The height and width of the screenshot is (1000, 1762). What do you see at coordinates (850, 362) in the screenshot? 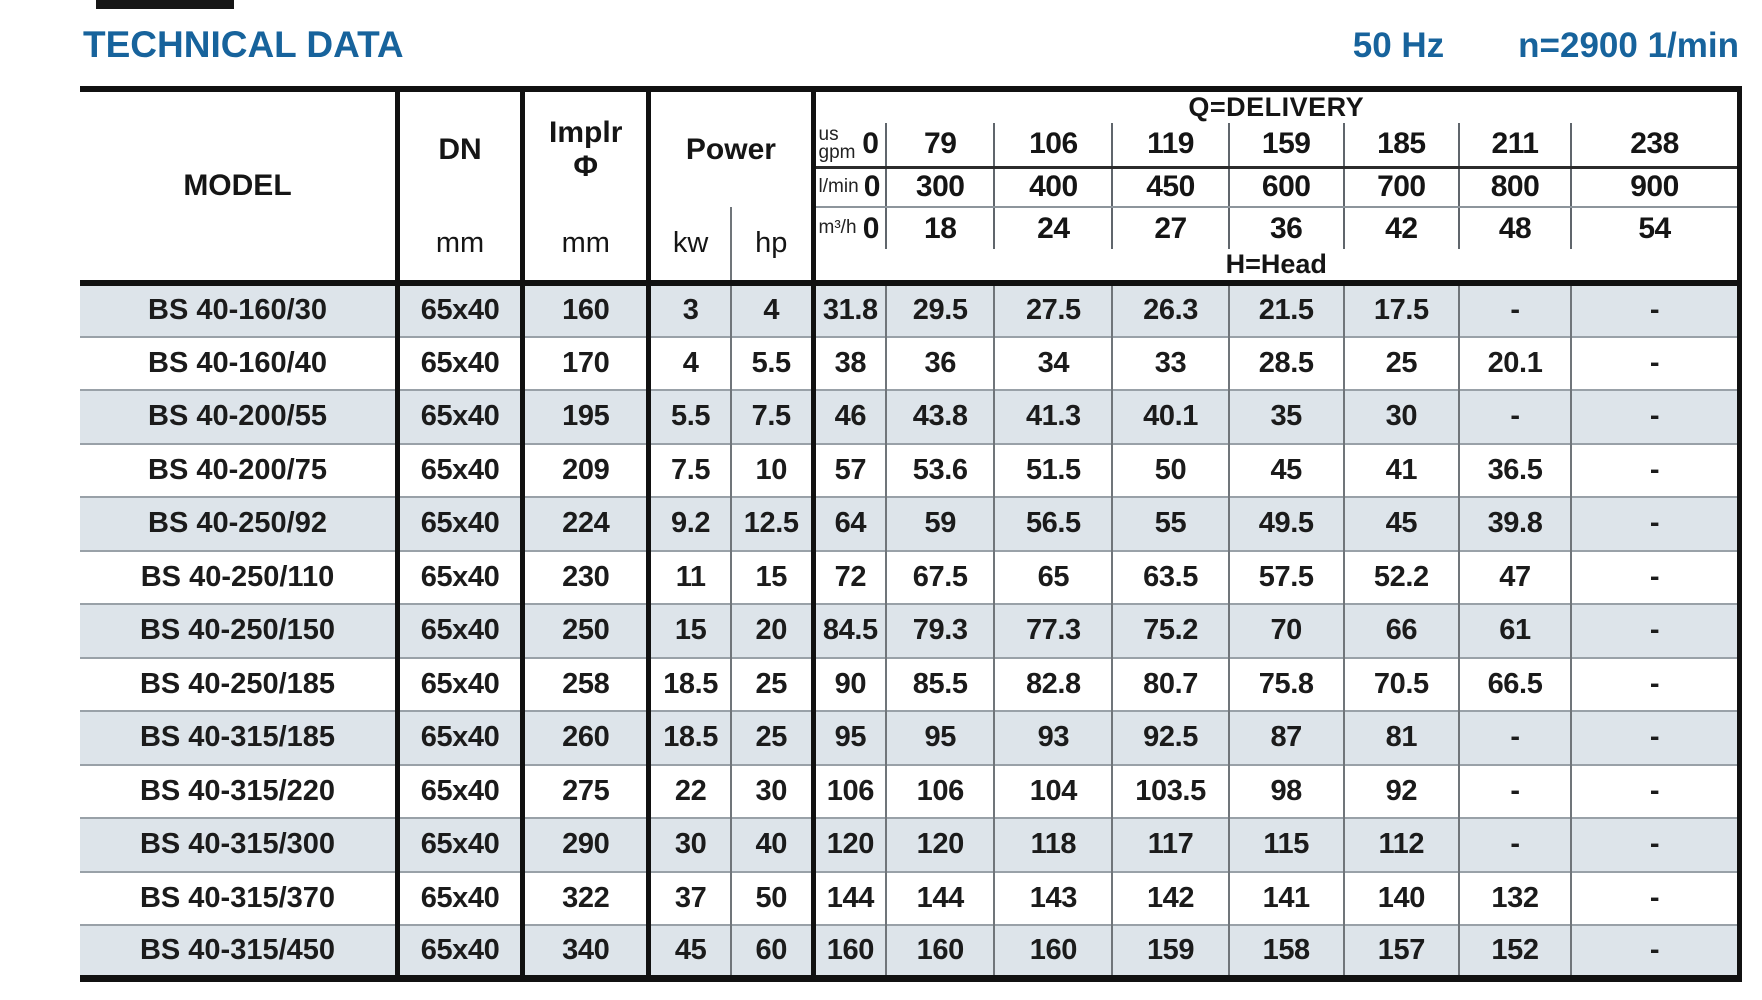
I see `cell-head-value: 38` at bounding box center [850, 362].